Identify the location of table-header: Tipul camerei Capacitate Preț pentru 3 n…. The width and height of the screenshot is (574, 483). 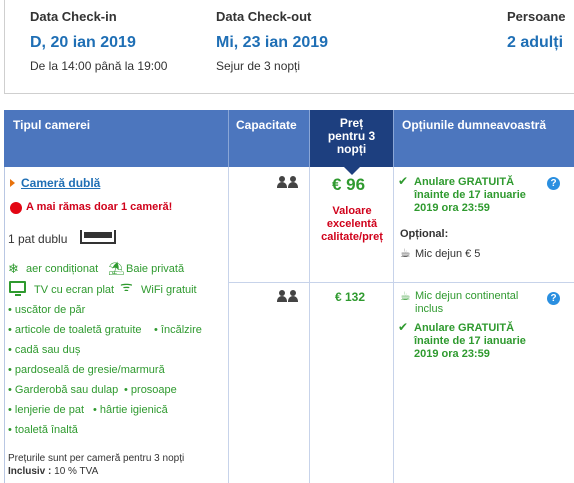
(289, 142).